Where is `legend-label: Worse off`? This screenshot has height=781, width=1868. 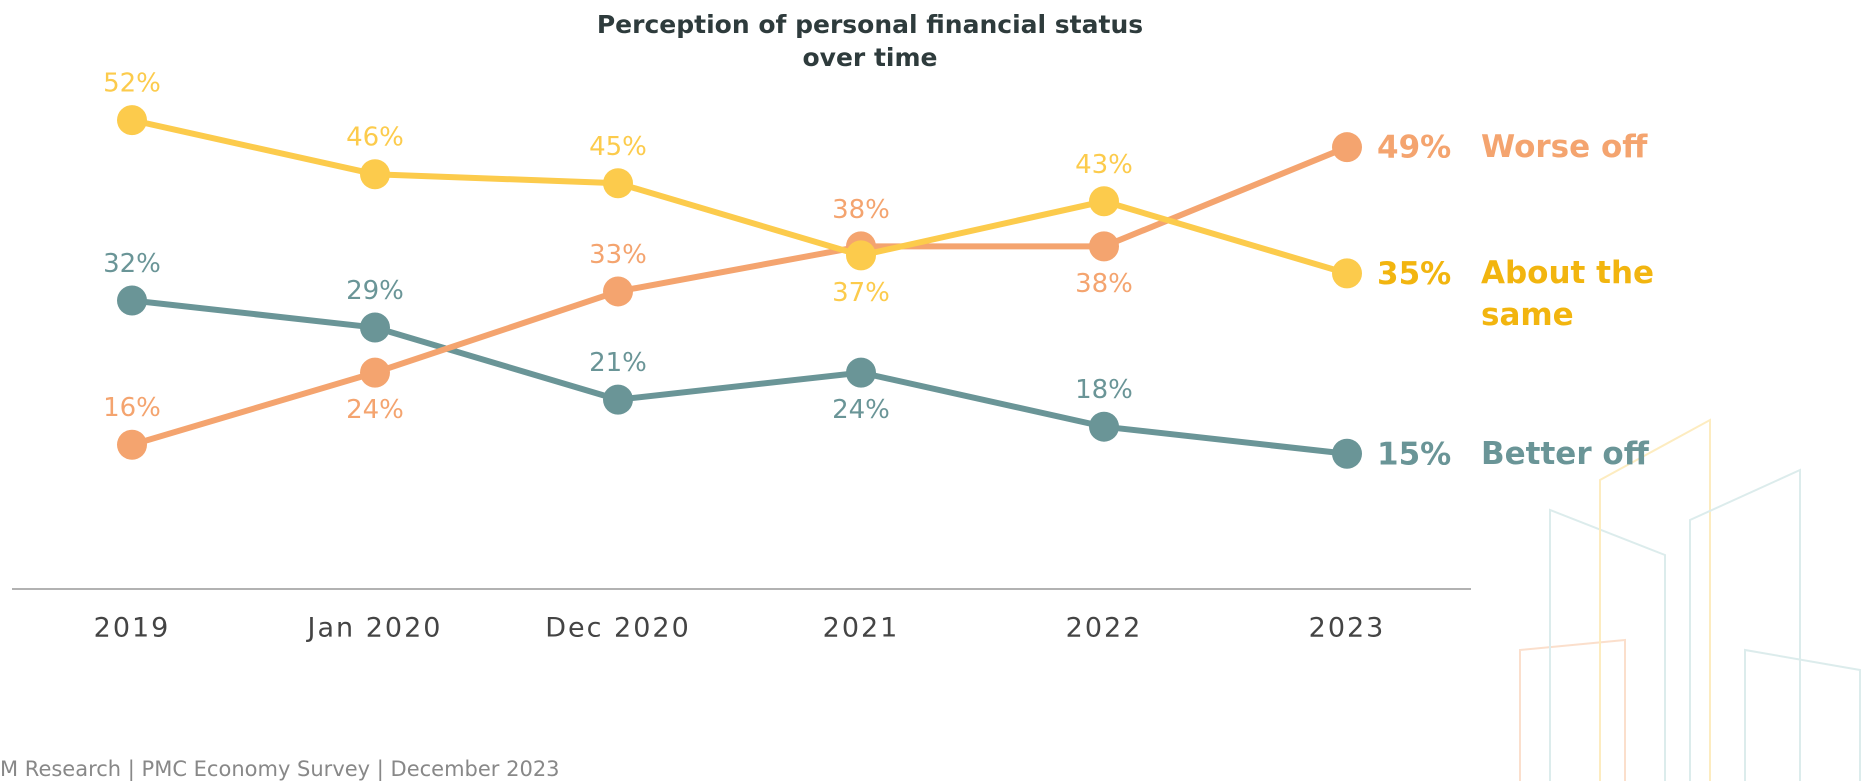
legend-label: Worse off is located at coordinates (1564, 147).